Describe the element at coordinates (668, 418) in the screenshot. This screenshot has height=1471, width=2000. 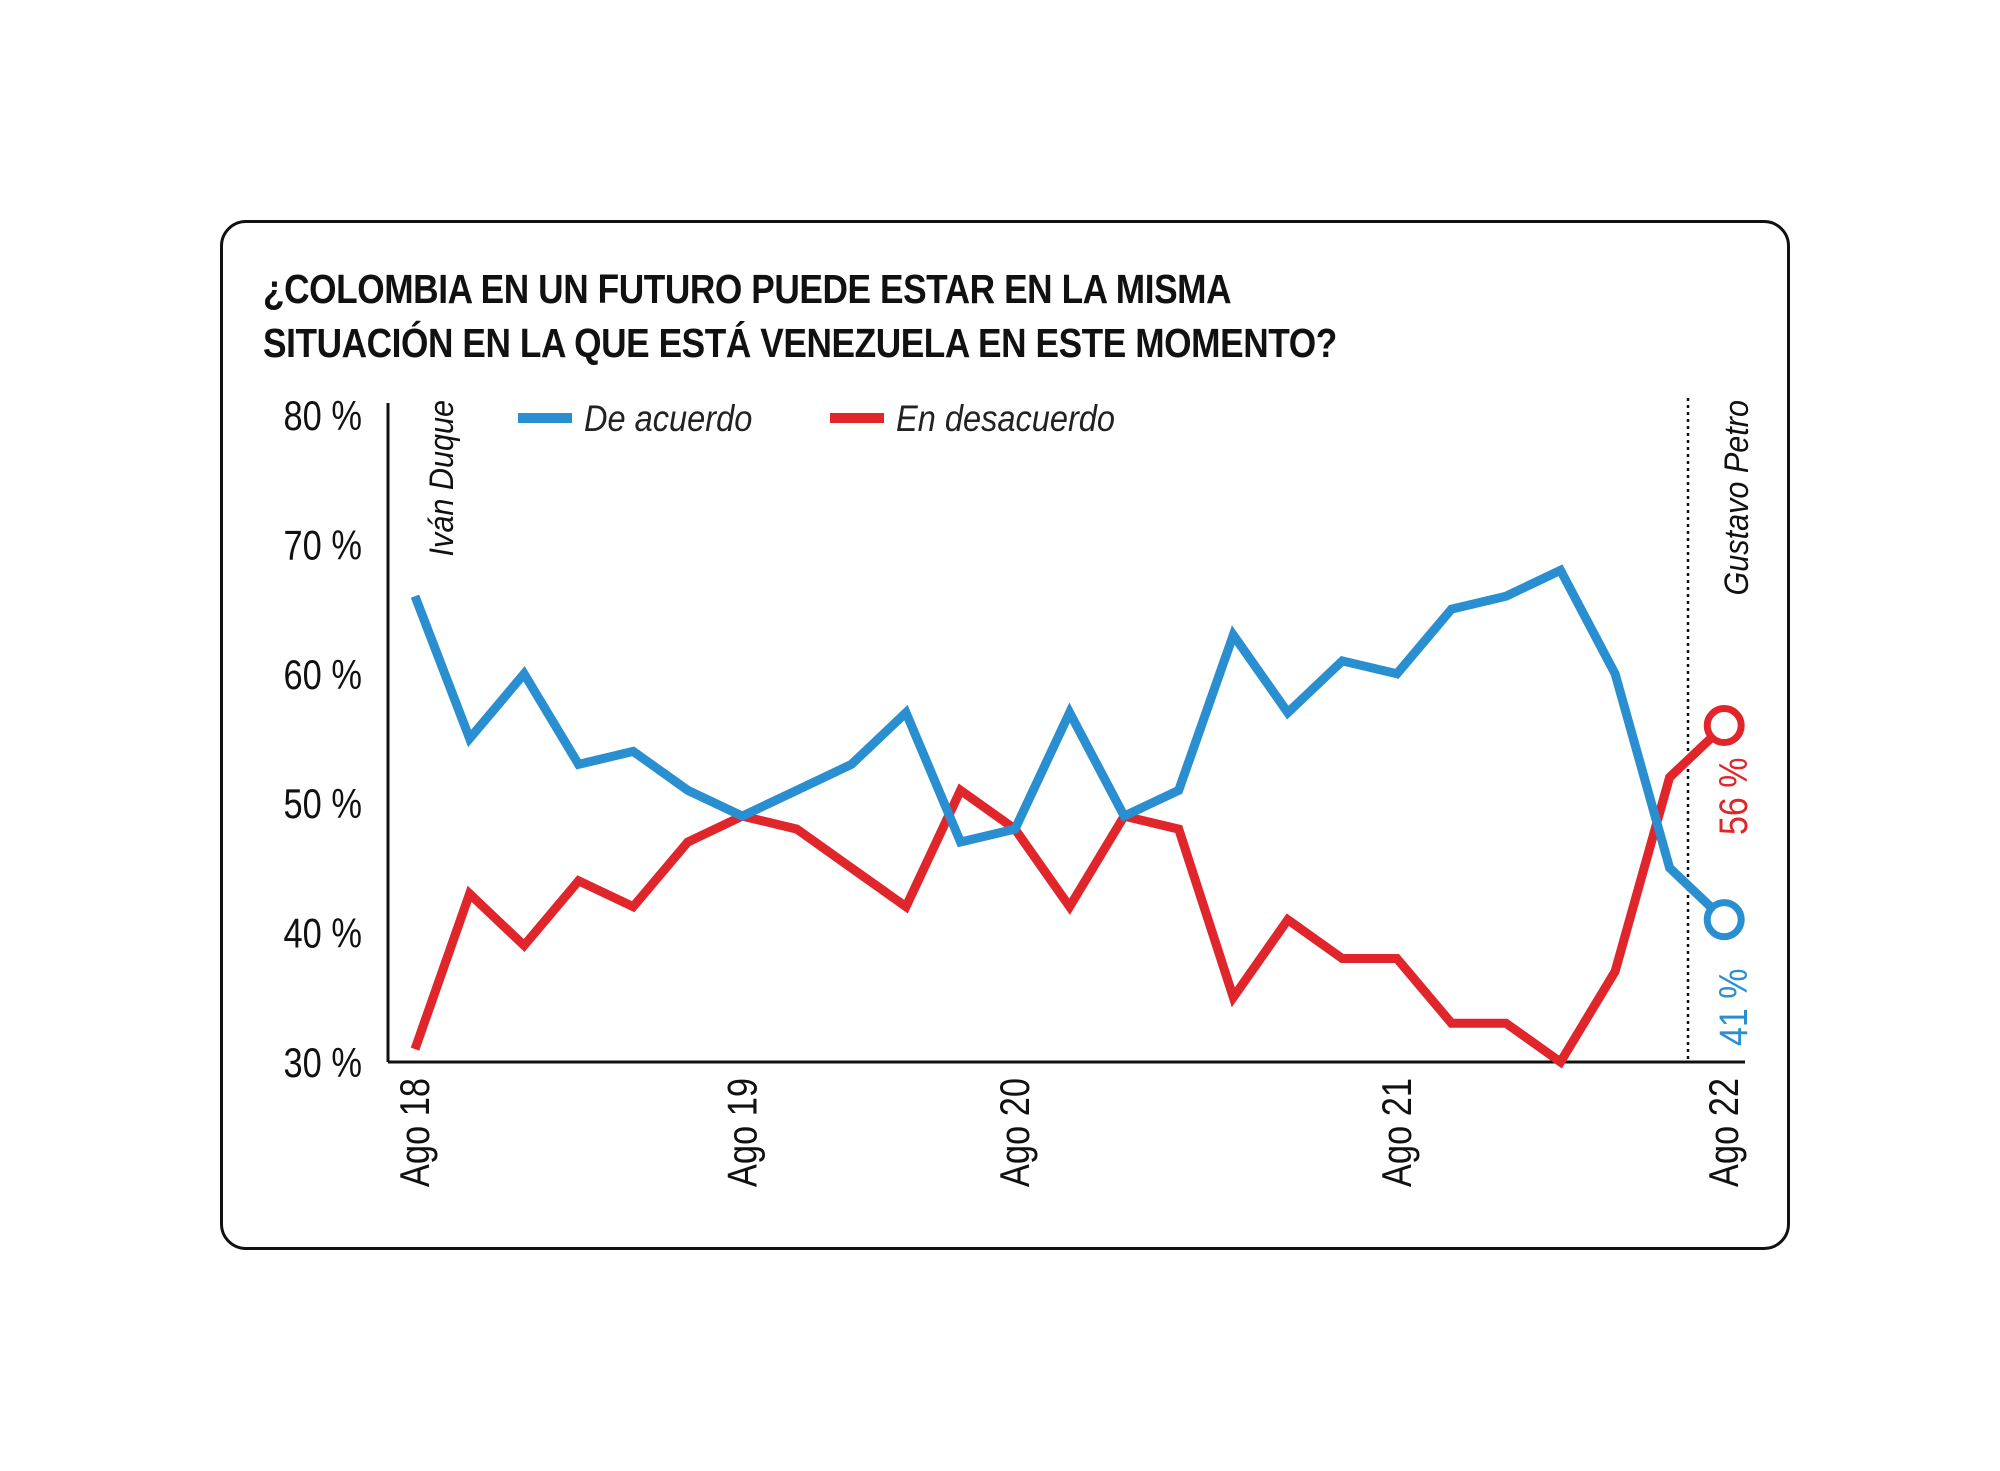
I see `legend-label-de-acuerdo: De acuerdo` at that location.